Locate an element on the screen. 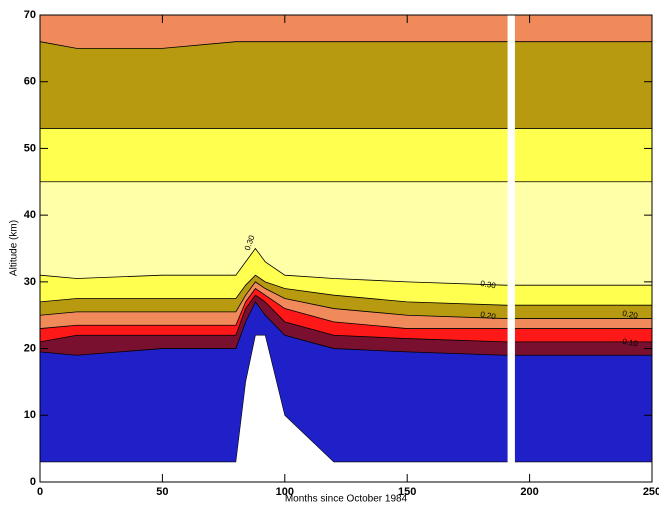 The width and height of the screenshot is (659, 514). contour-label: 0.30 is located at coordinates (488, 285).